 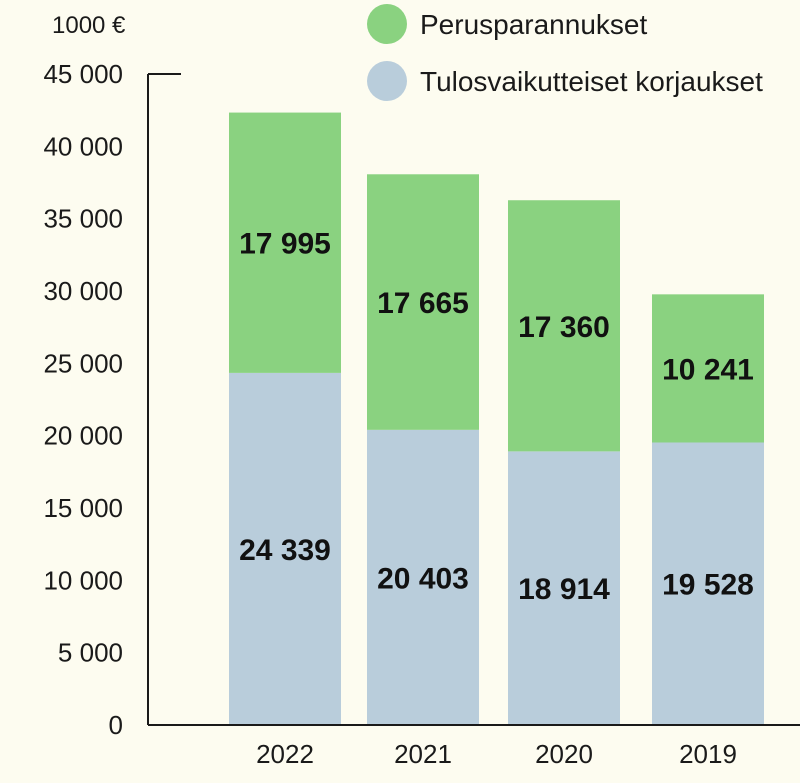 I want to click on y-tick-label: 45 000, so click(x=83, y=74).